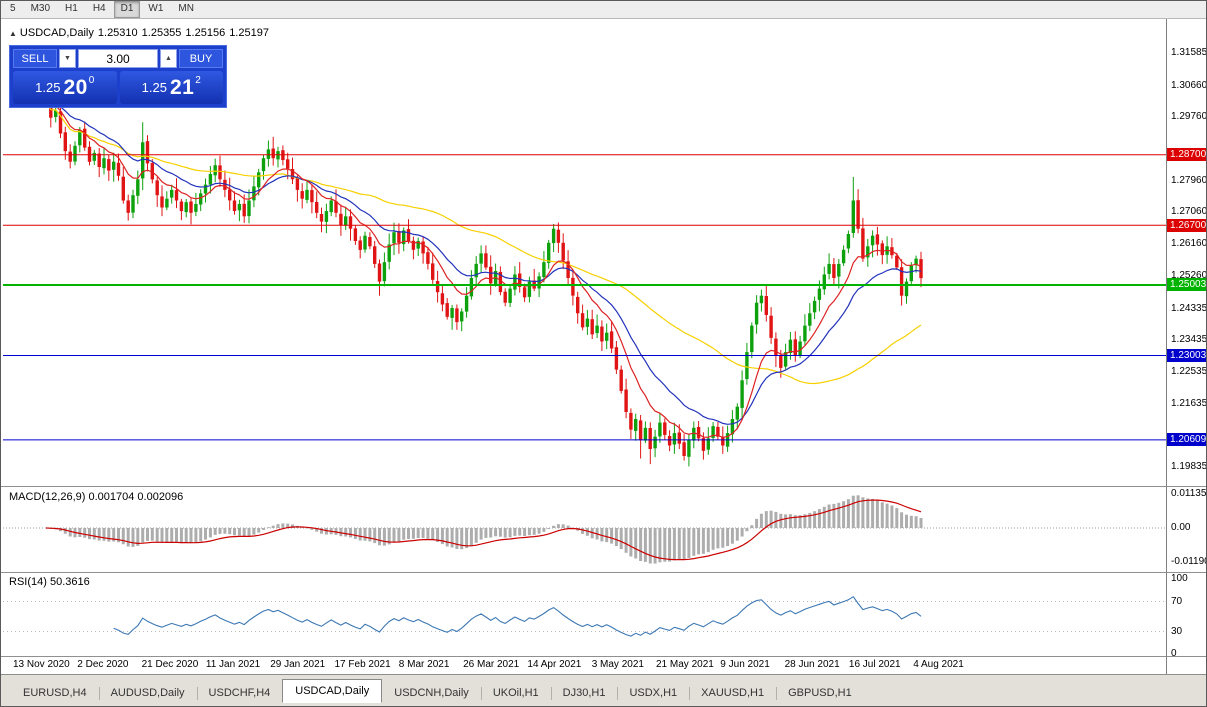 This screenshot has width=1207, height=707. I want to click on chart-tab-usdcnh-daily: USDCNH,Daily, so click(431, 693).